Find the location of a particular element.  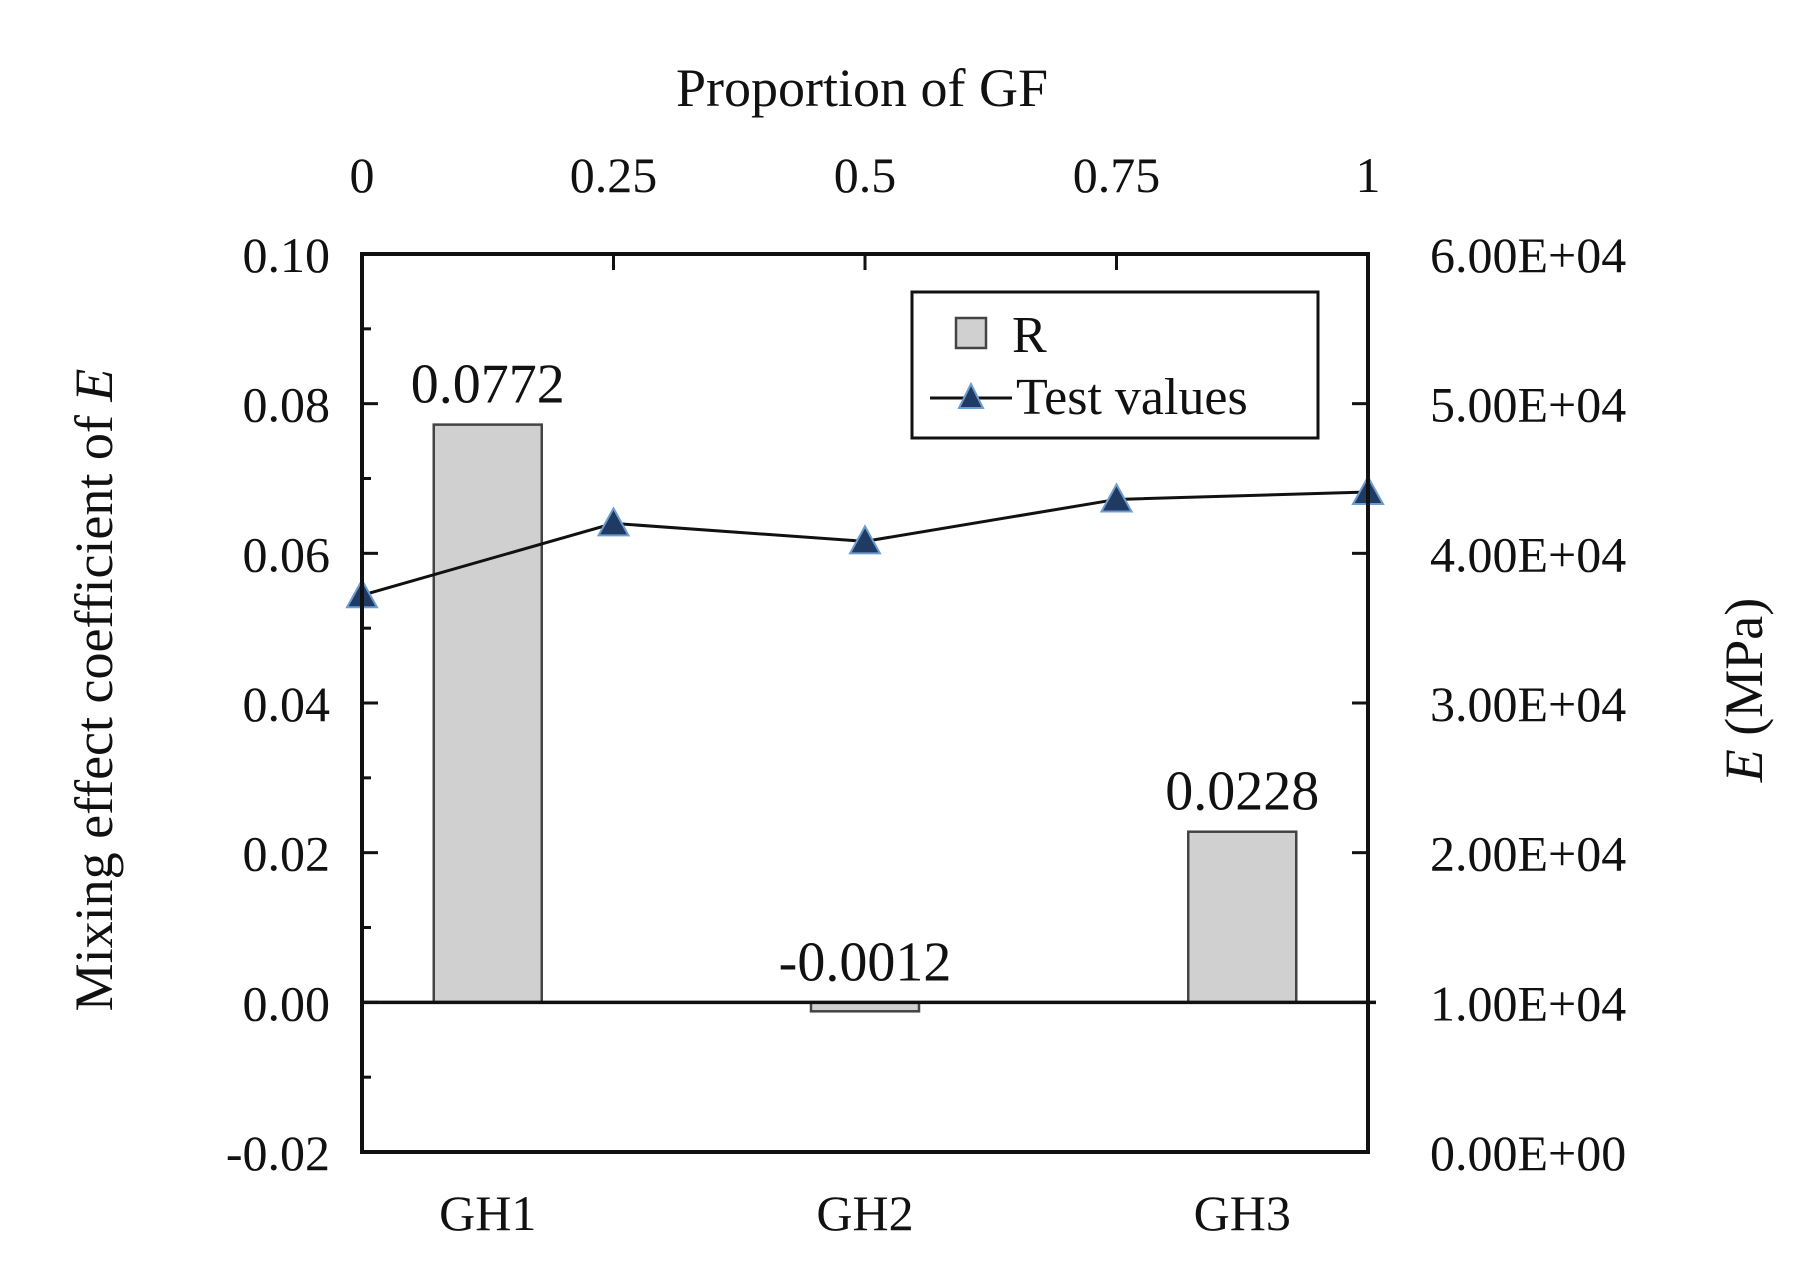

top-axis-tick-label: 0.75 is located at coordinates (1117, 175).